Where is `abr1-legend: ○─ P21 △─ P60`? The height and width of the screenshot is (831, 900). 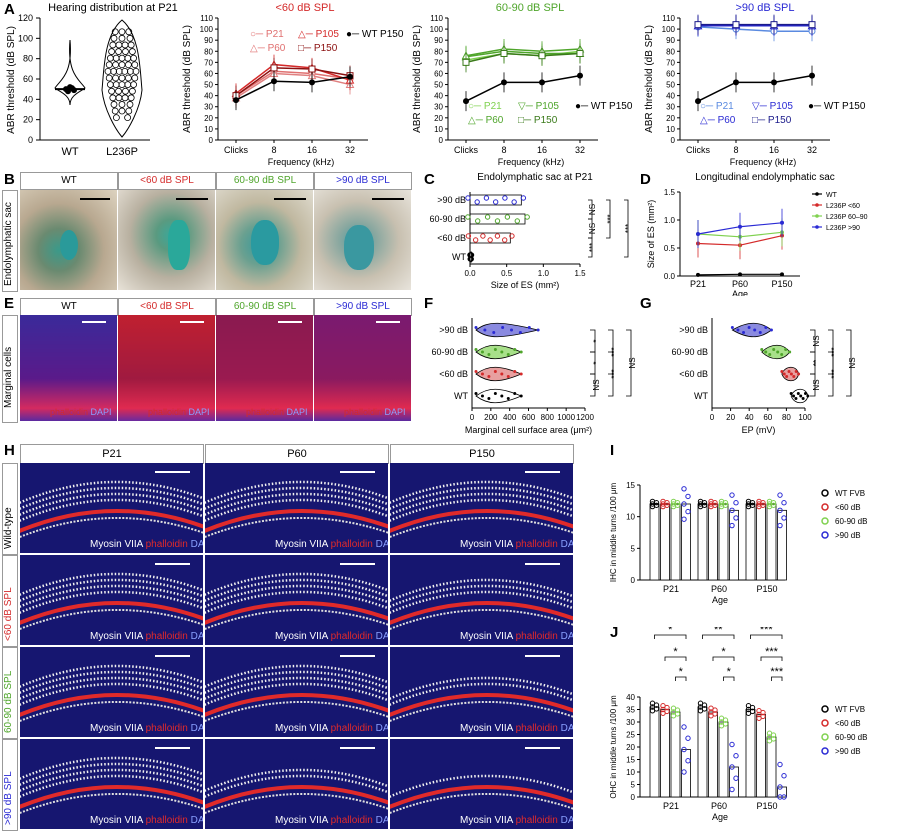
abr1-legend: ○─ P21 △─ P60 is located at coordinates (267, 42).